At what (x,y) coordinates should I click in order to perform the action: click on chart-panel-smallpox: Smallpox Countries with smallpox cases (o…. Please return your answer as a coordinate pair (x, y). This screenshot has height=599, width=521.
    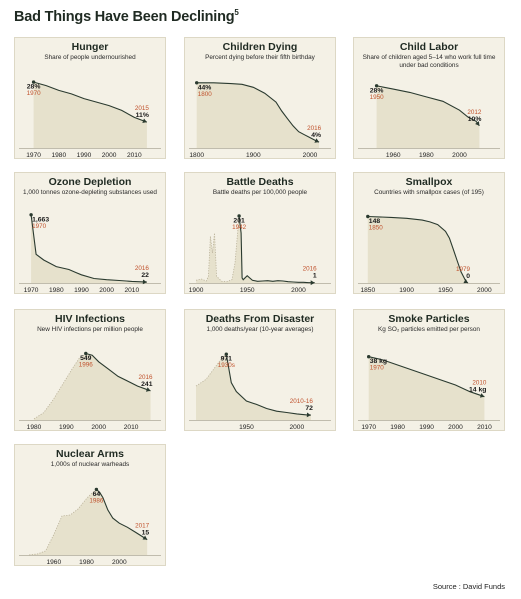
    Looking at the image, I should click on (429, 233).